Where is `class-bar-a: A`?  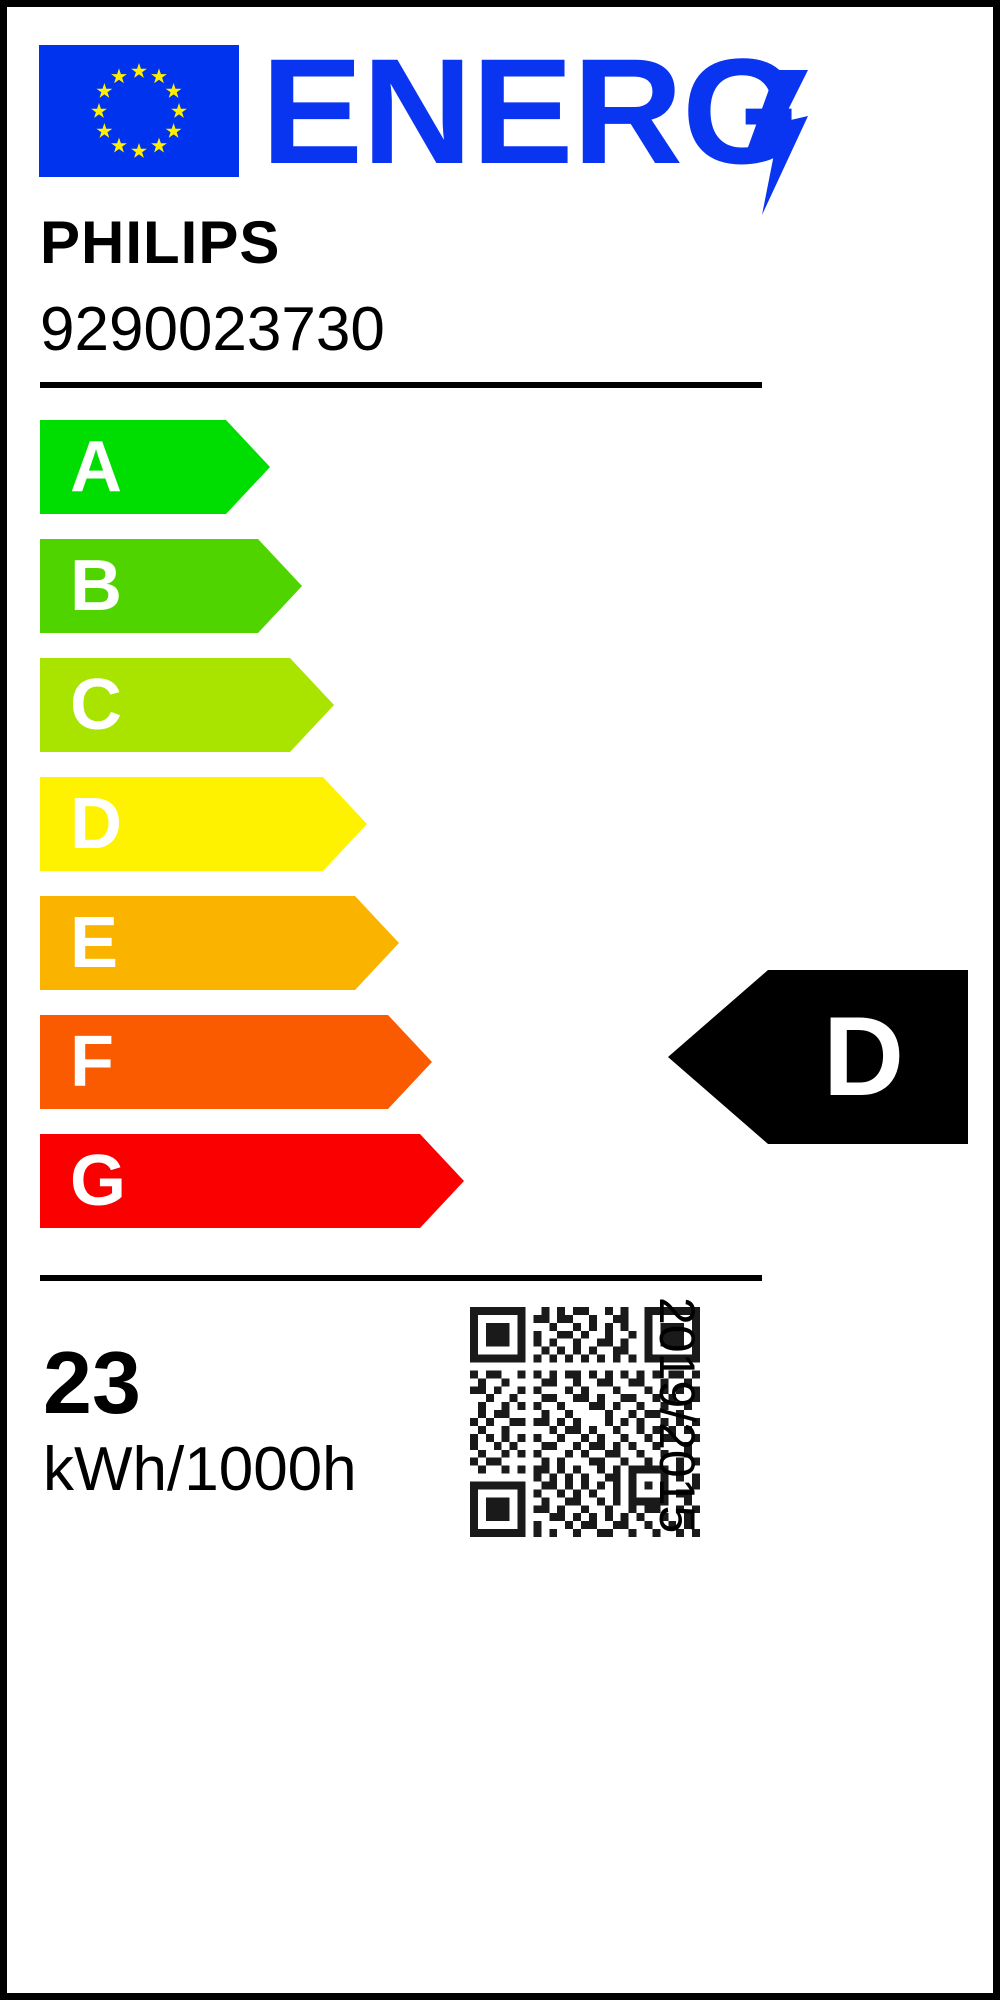 class-bar-a: A is located at coordinates (155, 467).